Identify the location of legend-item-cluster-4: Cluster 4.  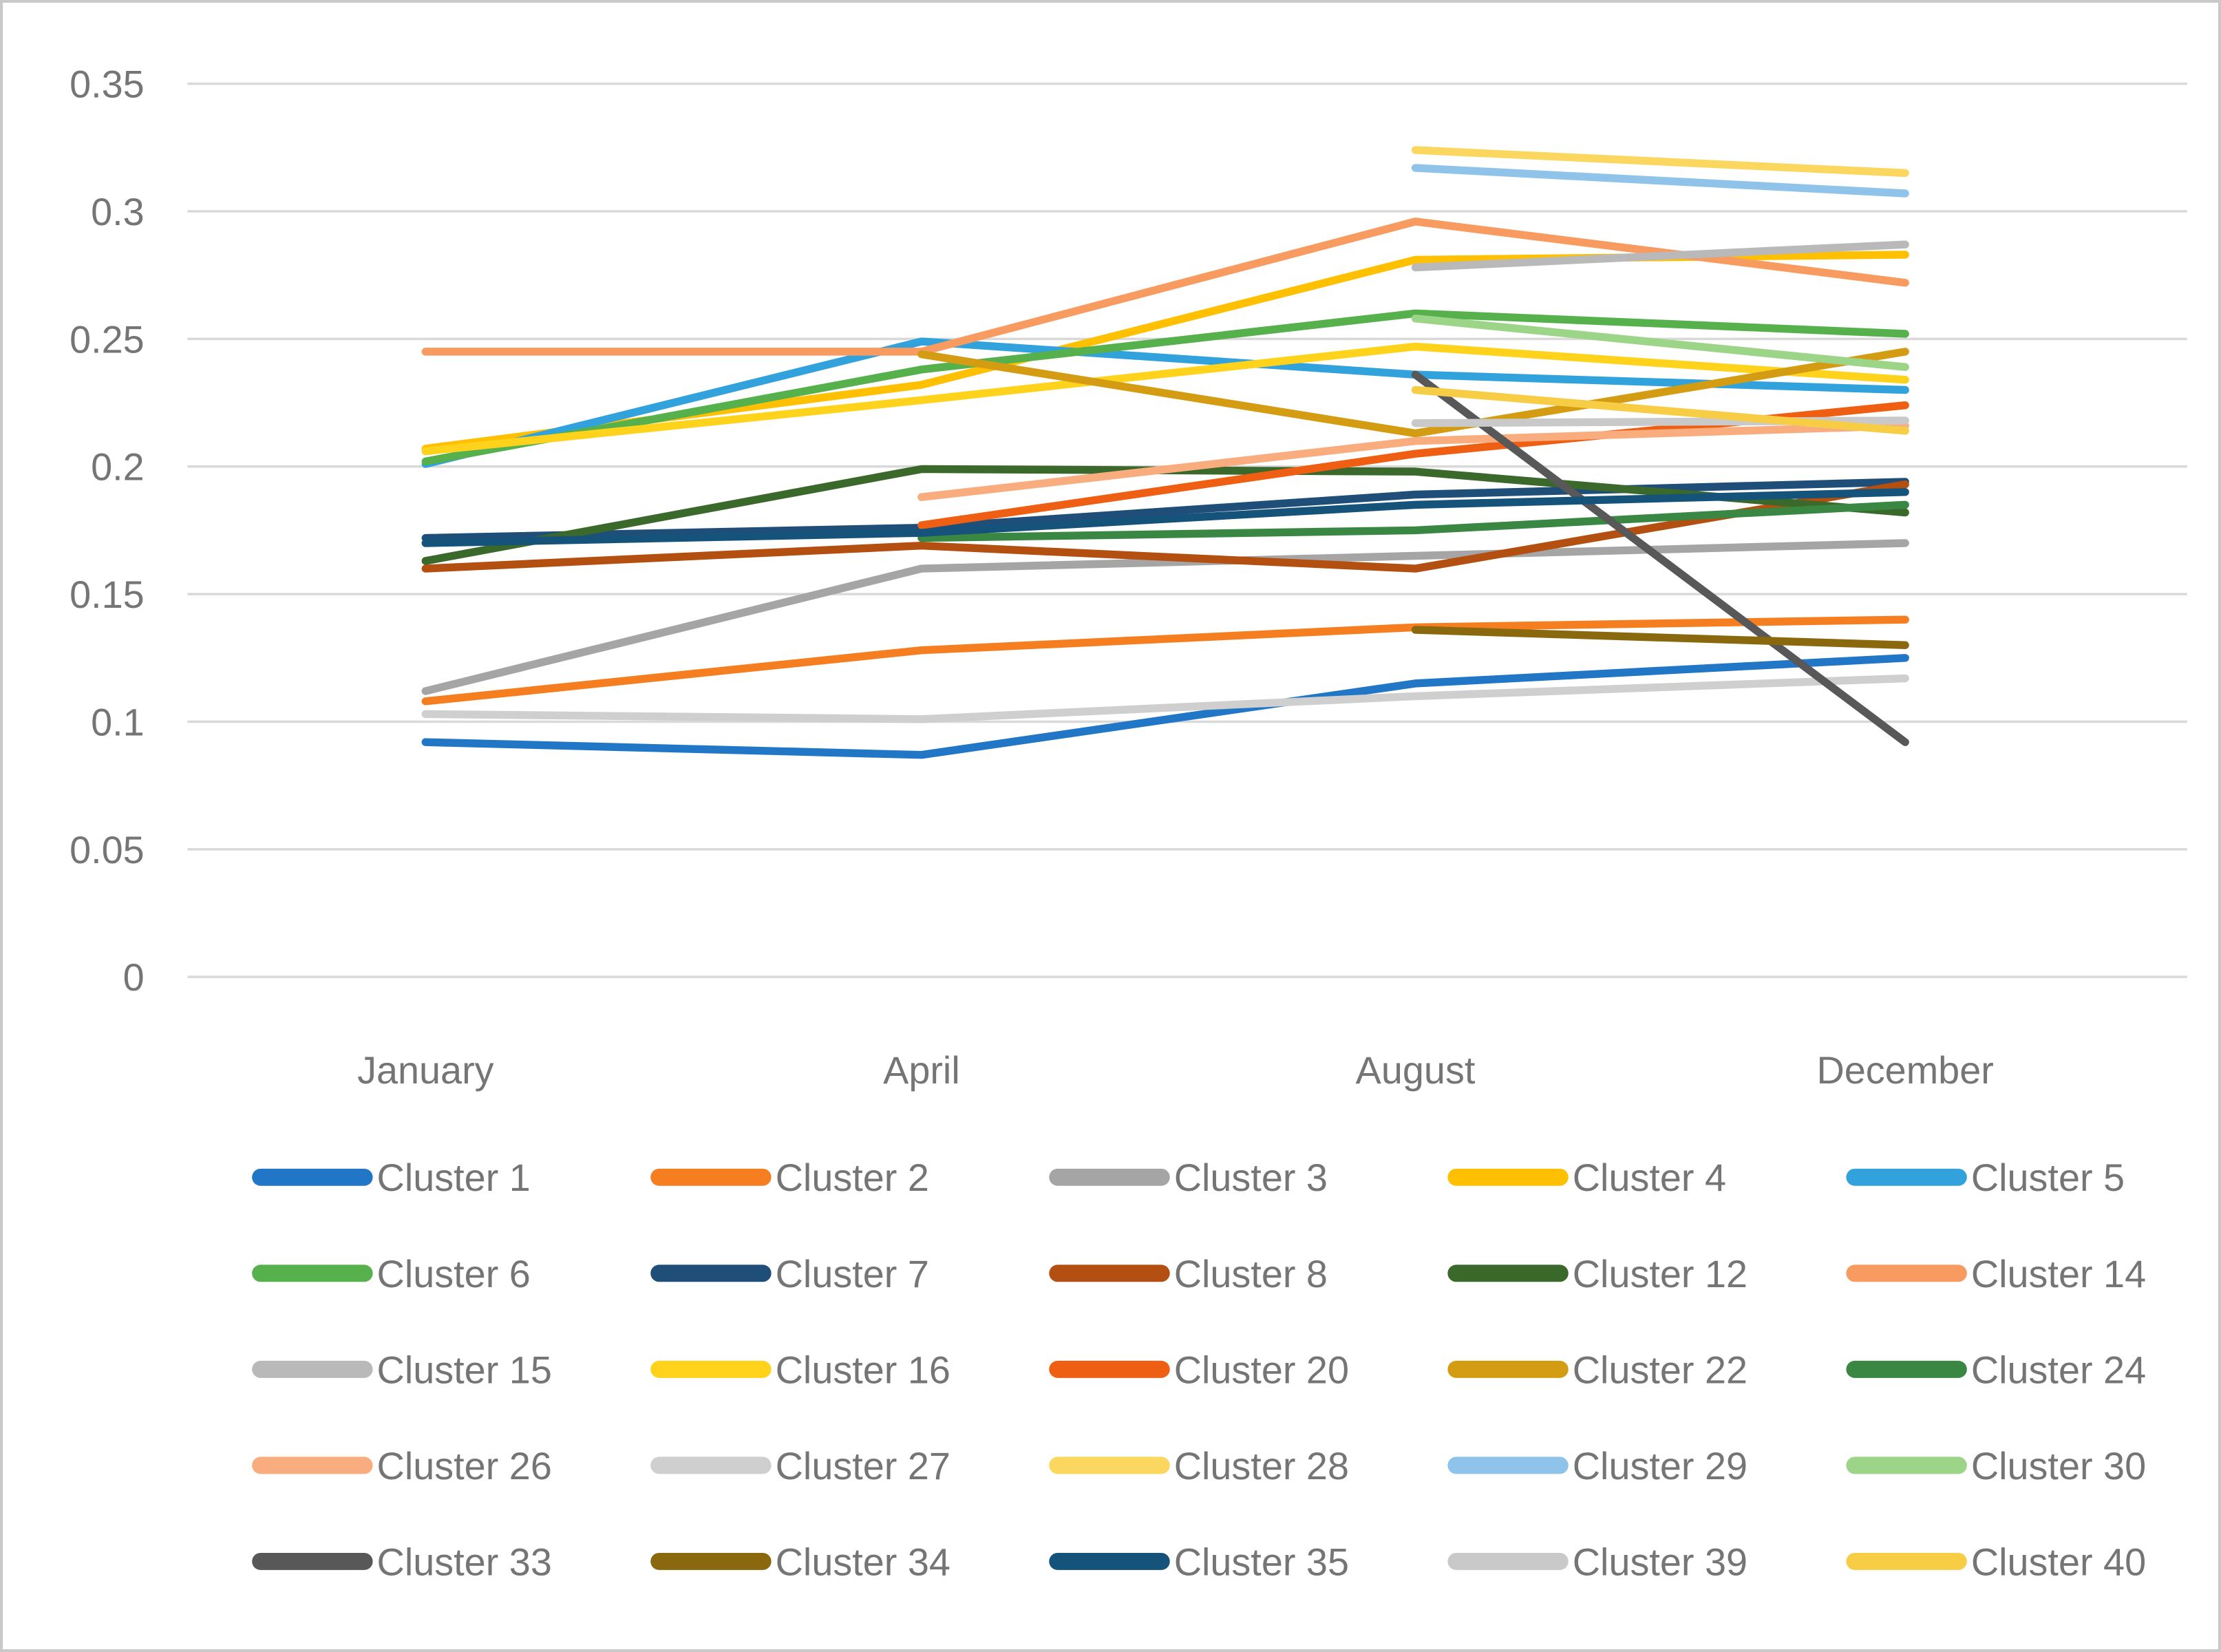
(1586, 1177).